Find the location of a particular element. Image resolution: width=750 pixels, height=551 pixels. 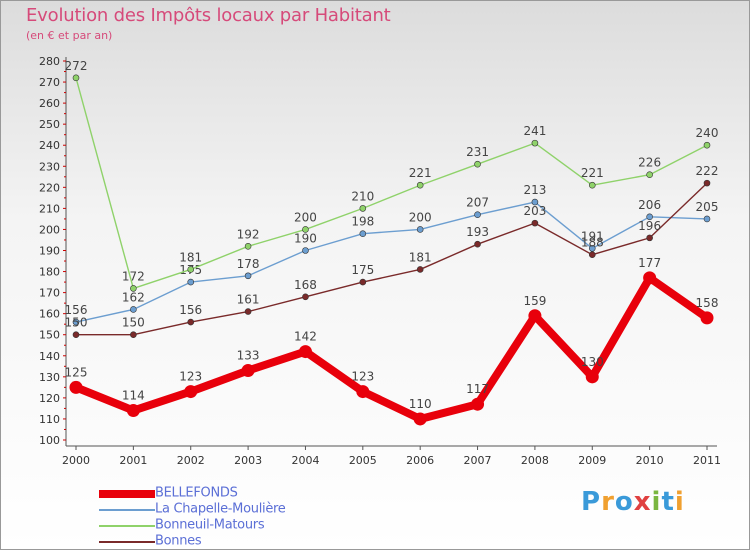

y-tick-label: 240 is located at coordinates (49, 145).